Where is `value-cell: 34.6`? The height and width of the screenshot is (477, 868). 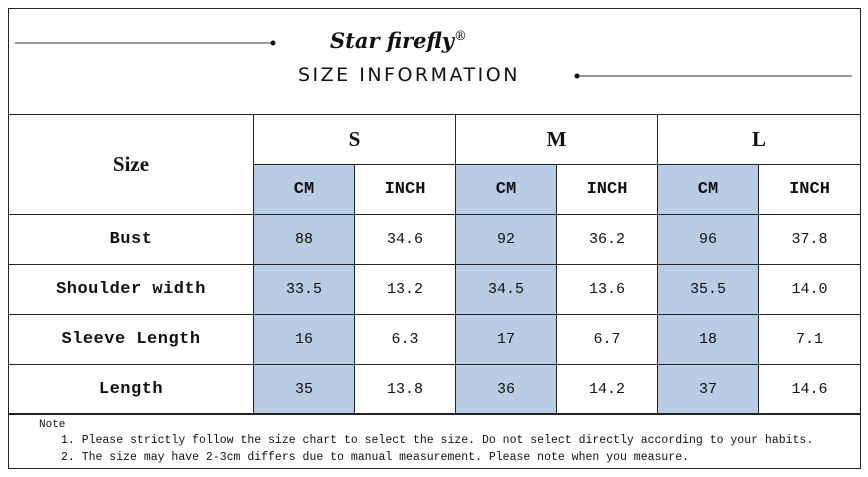
value-cell: 34.6 is located at coordinates (405, 239).